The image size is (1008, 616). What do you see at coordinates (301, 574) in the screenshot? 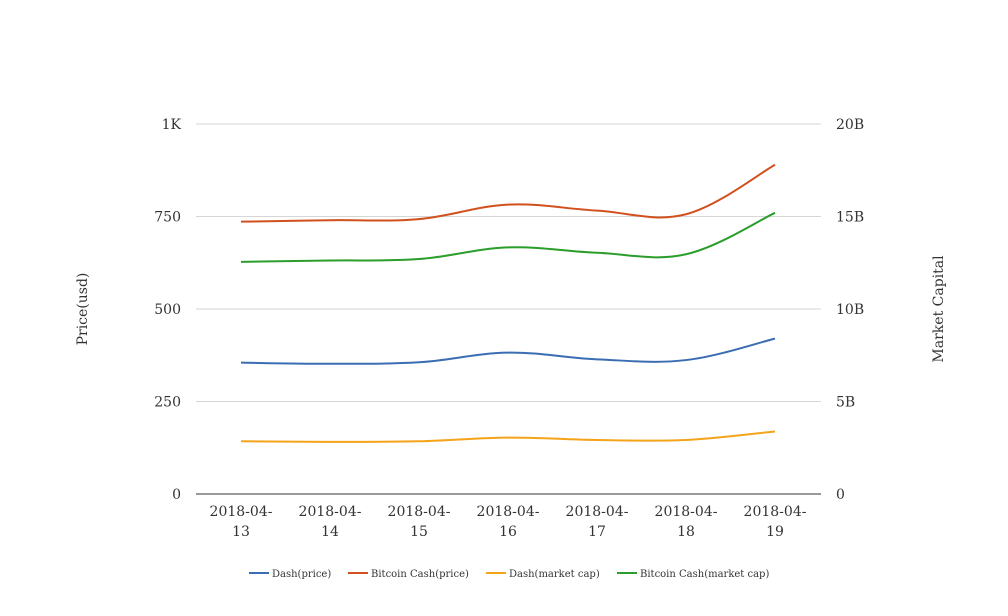
I see `legend-label: Dash(price)` at bounding box center [301, 574].